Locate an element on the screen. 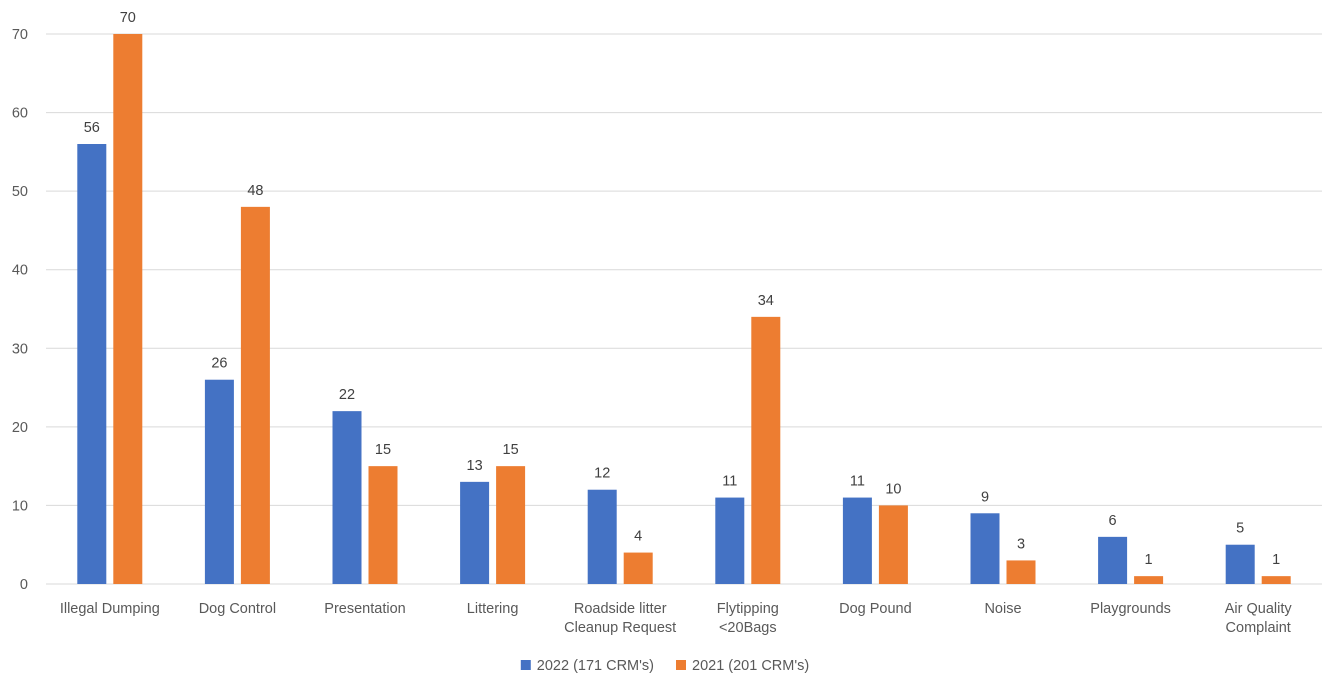 Image resolution: width=1330 pixels, height=679 pixels. x-tick-label: Dog Control is located at coordinates (237, 609).